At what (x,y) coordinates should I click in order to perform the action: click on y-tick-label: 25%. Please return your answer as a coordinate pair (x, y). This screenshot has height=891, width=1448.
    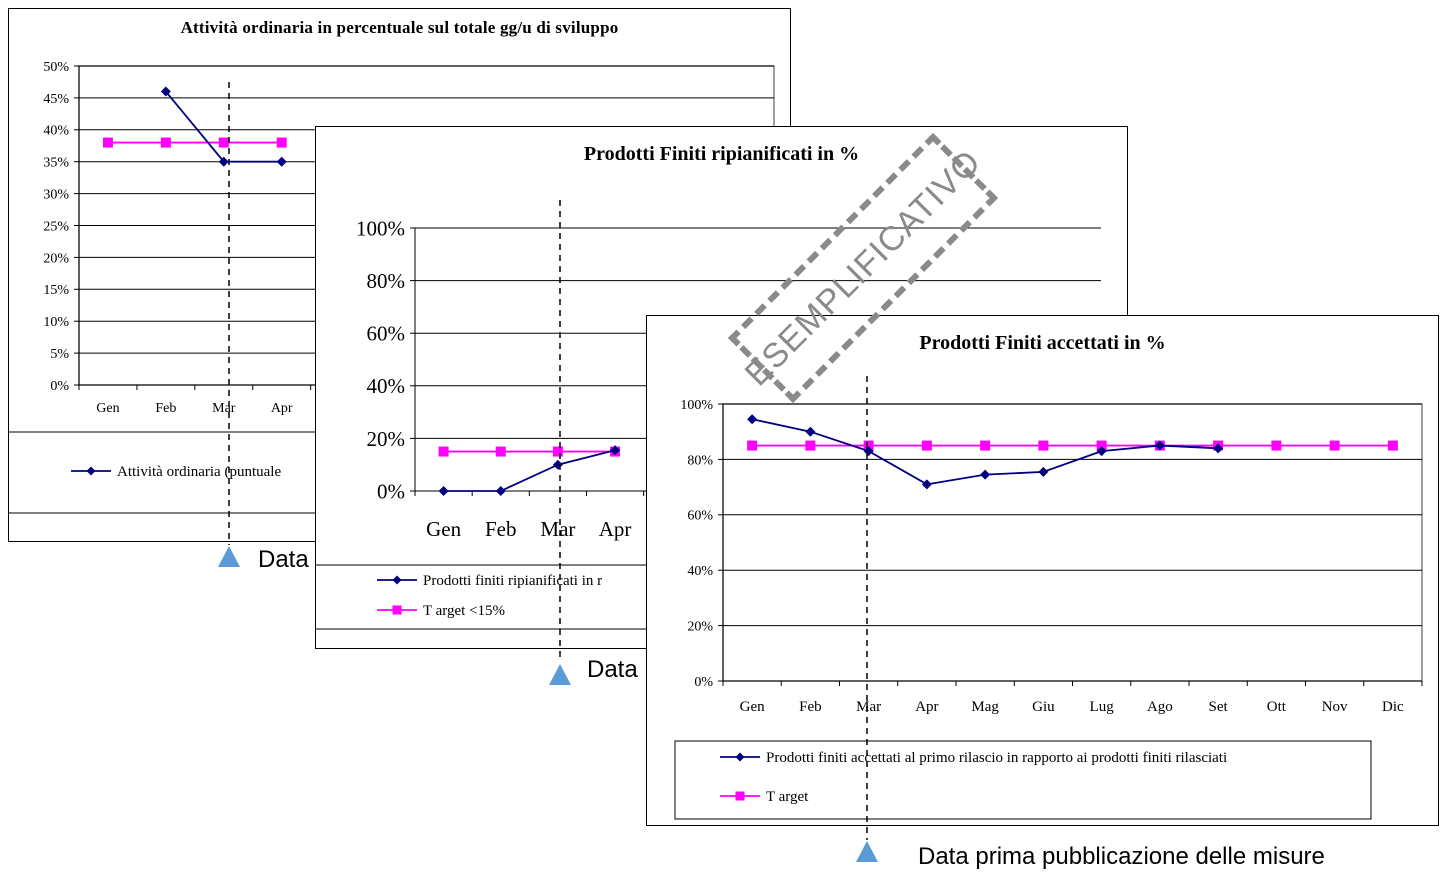
    Looking at the image, I should click on (56, 226).